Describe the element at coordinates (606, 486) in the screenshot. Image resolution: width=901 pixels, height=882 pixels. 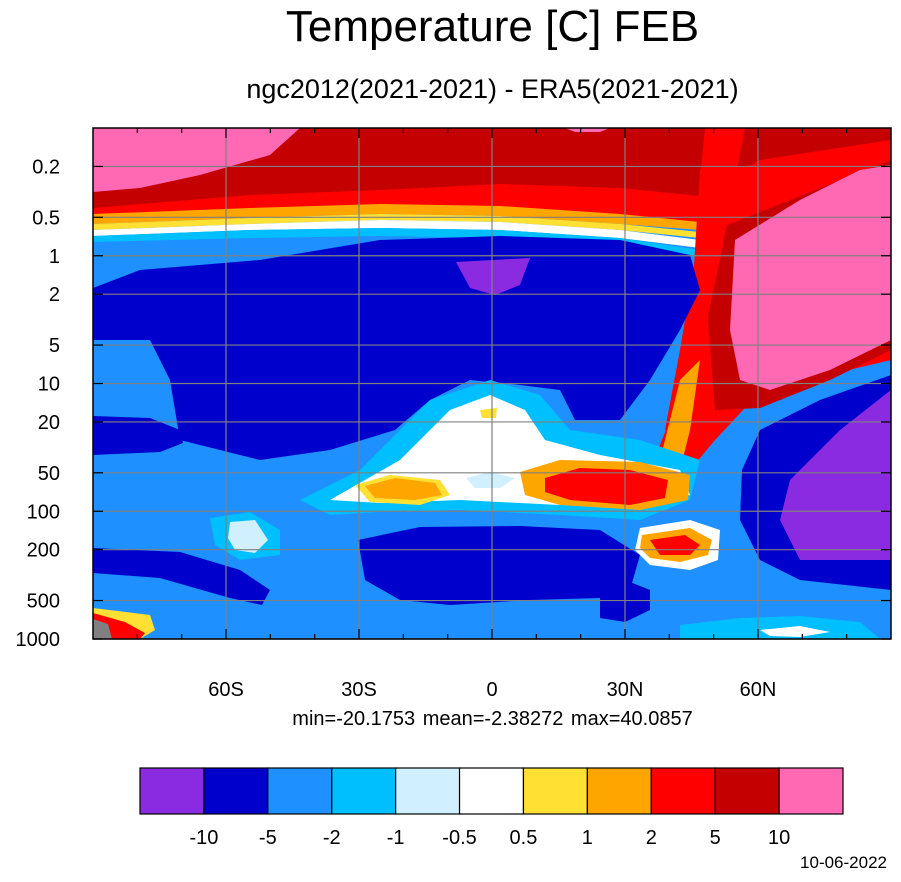
I see `field-eq-red` at that location.